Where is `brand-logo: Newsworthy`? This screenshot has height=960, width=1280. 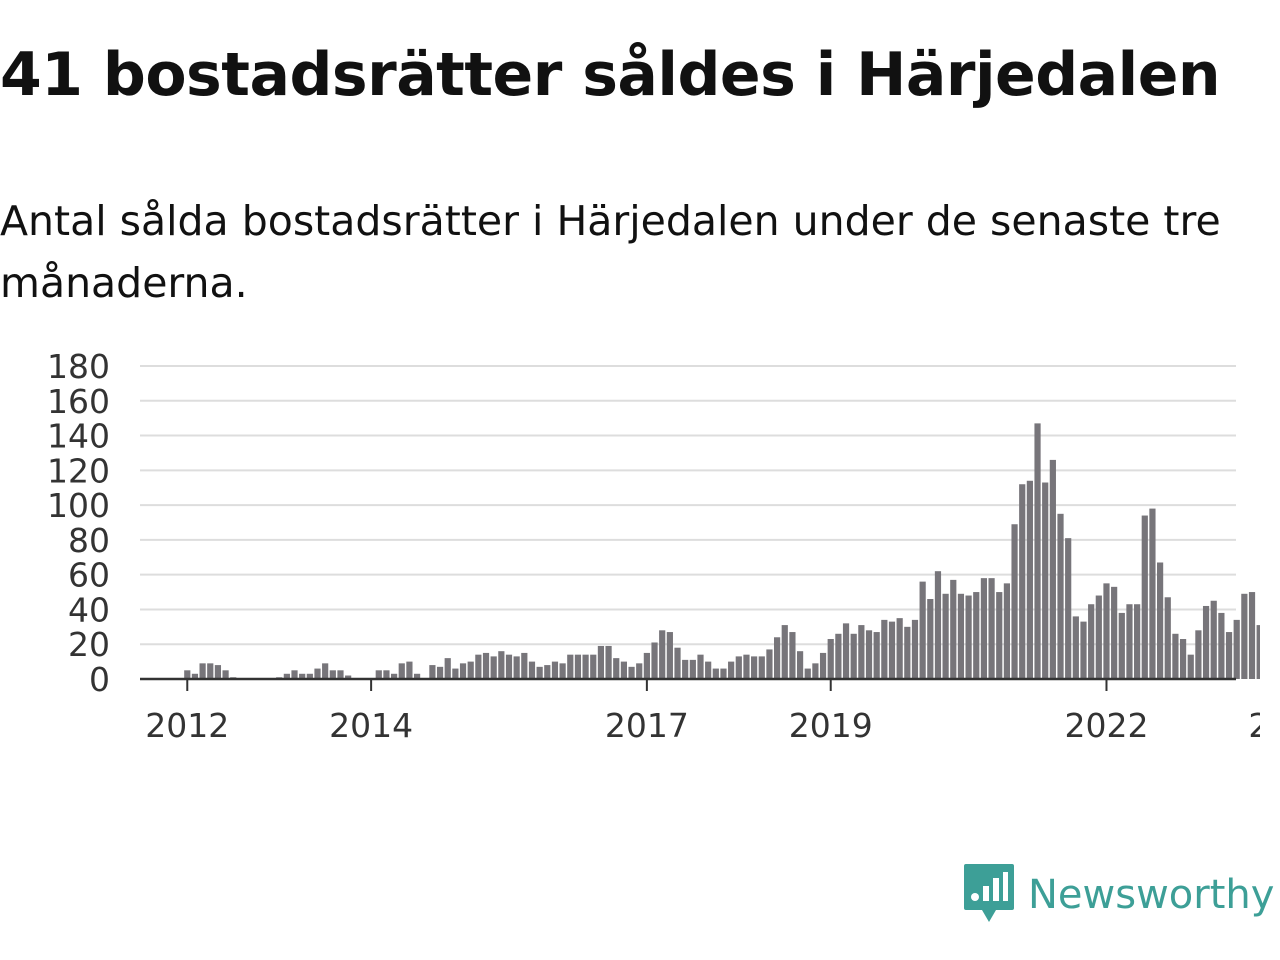 brand-logo: Newsworthy is located at coordinates (1119, 895).